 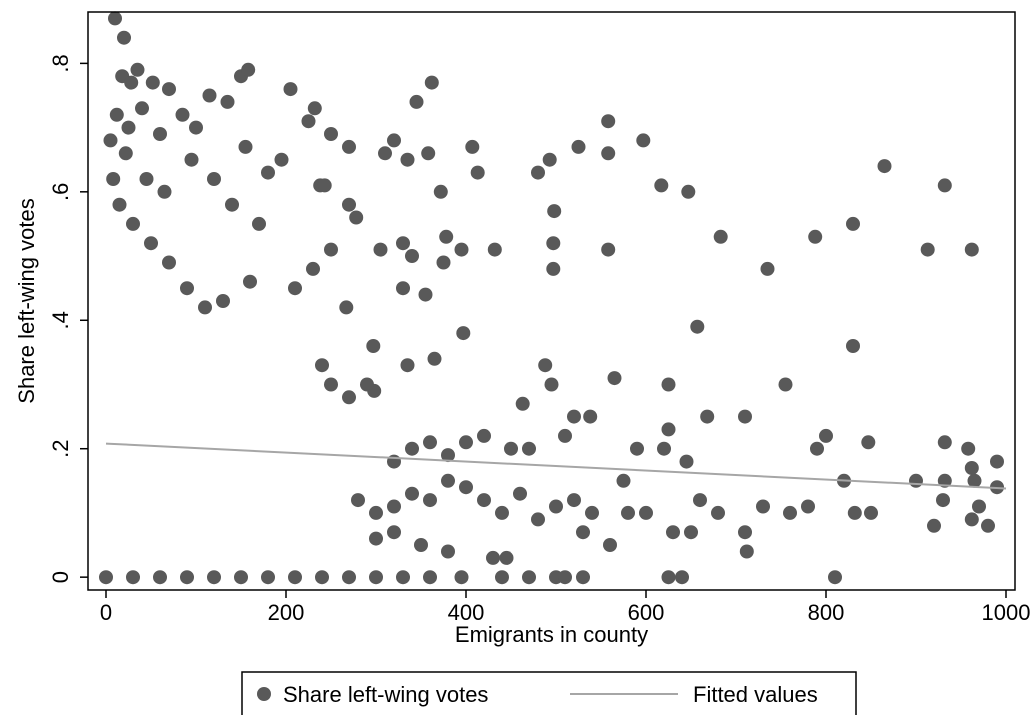 I want to click on y-tick-label: .2, so click(x=60, y=449).